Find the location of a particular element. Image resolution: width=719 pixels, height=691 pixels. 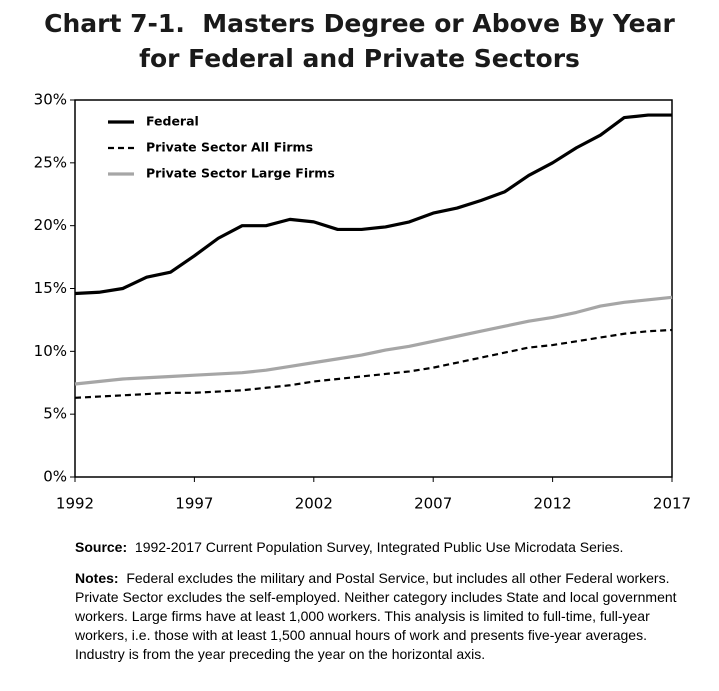

y-tick-label: 15% is located at coordinates (50, 288).